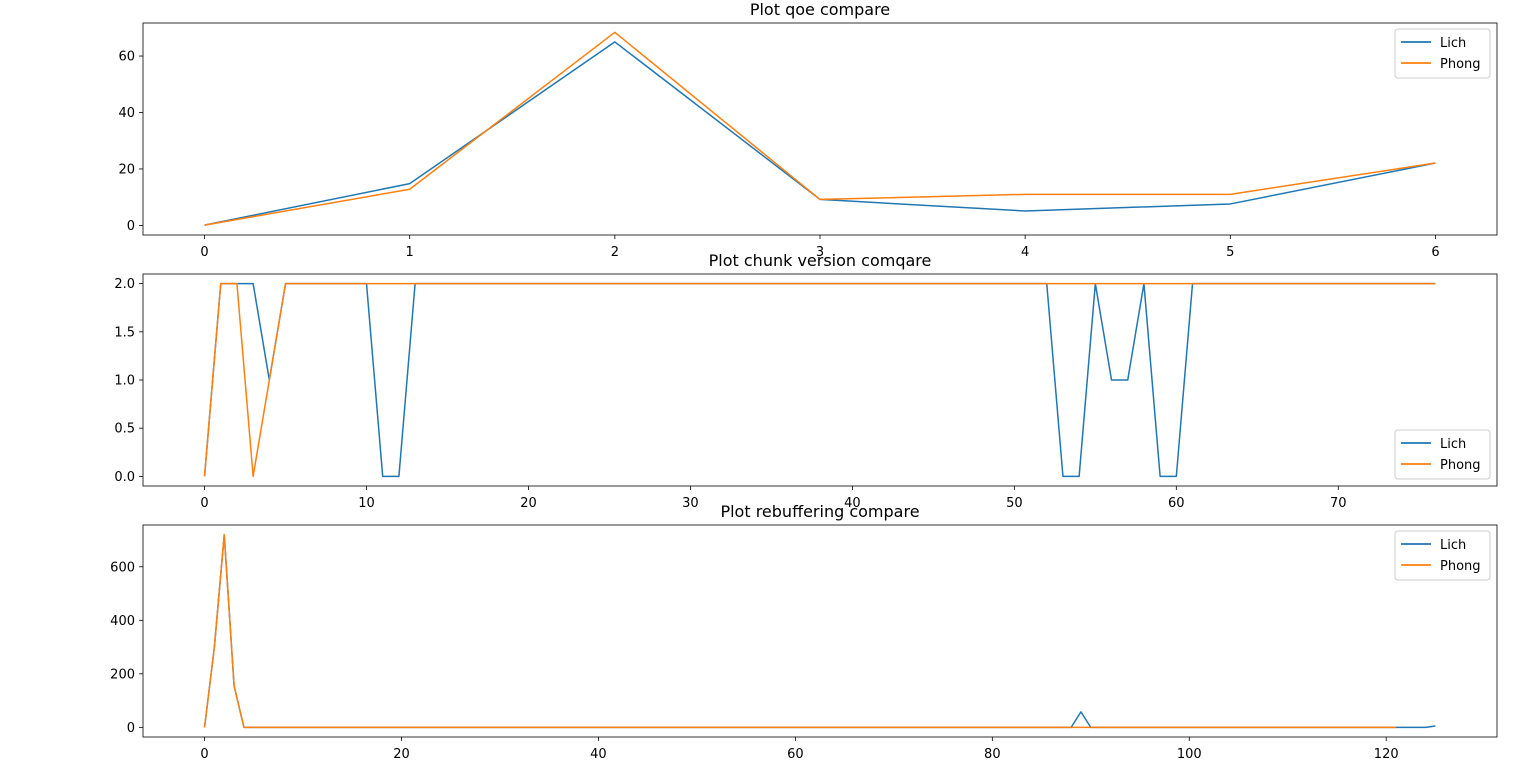 The height and width of the screenshot is (766, 1536). What do you see at coordinates (992, 754) in the screenshot?
I see `x-tick-label: 80` at bounding box center [992, 754].